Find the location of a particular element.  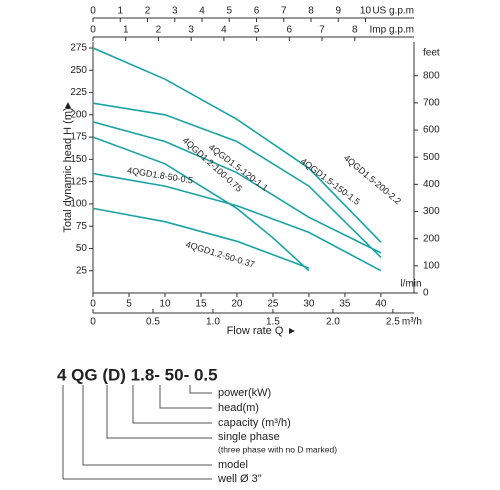

top-unit: US g.p.m is located at coordinates (393, 11).